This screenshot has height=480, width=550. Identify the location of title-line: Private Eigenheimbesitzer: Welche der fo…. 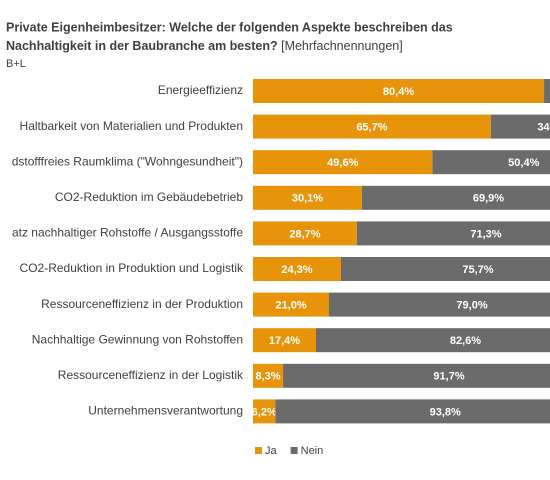
(229, 27).